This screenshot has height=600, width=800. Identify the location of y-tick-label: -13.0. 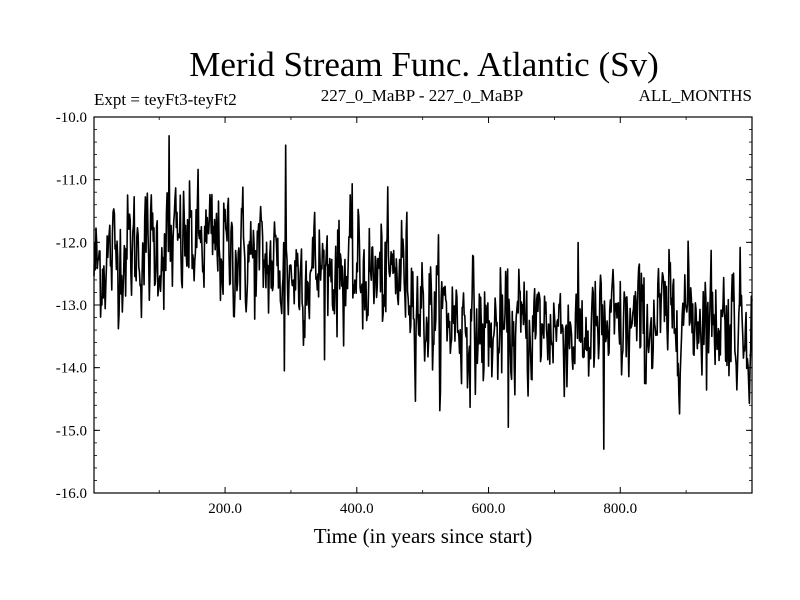
(71, 306).